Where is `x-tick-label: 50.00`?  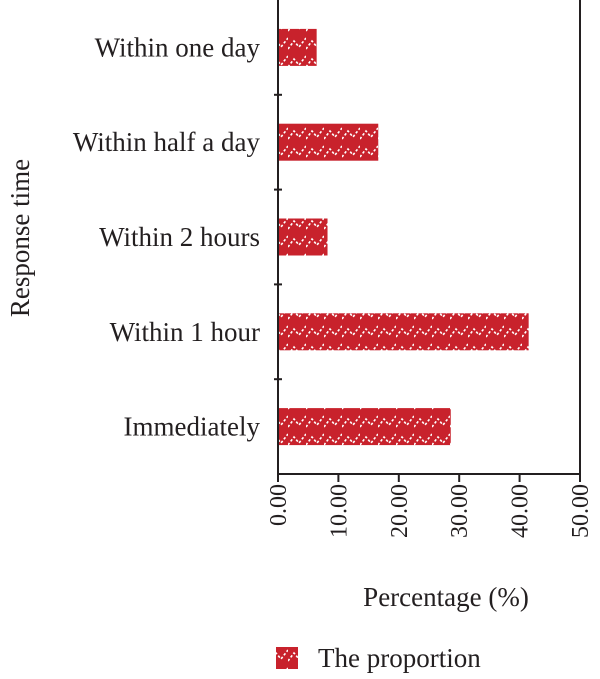 x-tick-label: 50.00 is located at coordinates (581, 511).